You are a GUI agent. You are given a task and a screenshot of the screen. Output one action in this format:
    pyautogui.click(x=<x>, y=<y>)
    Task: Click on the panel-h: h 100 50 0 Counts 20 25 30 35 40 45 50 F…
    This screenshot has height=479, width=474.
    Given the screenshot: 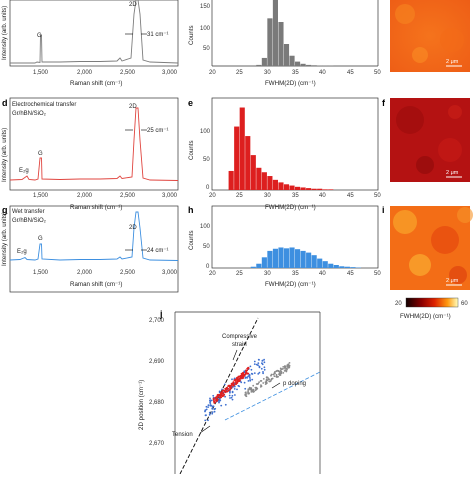 What is the action you would take?
    pyautogui.click(x=284, y=246)
    